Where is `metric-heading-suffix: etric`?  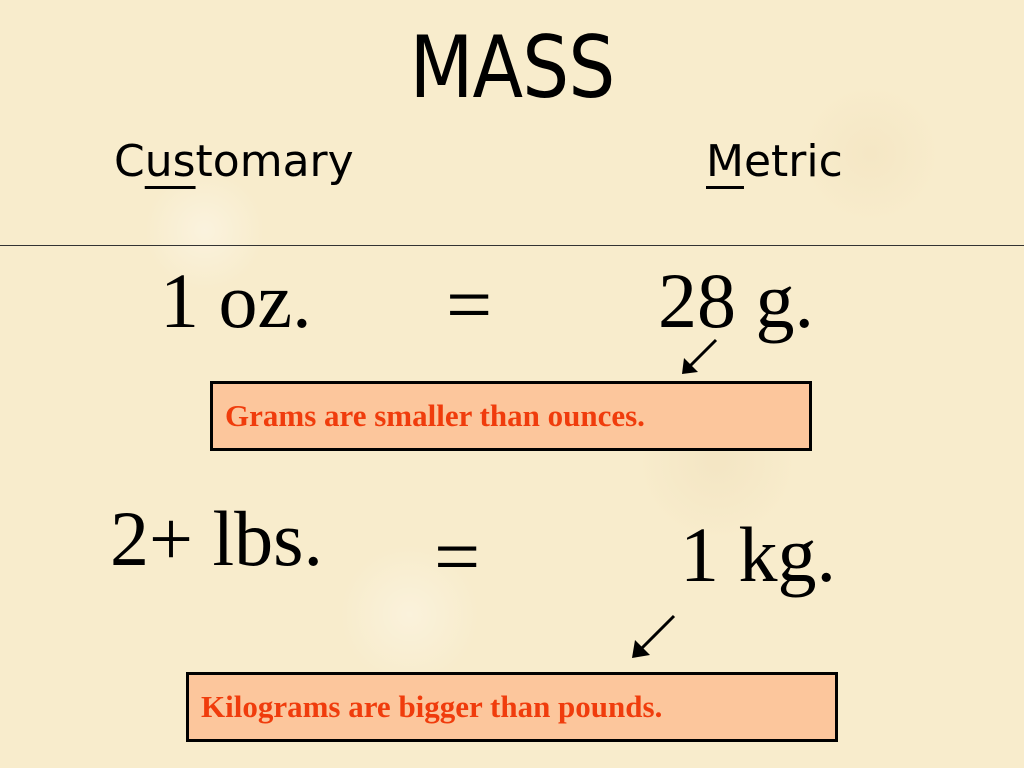
metric-heading-suffix: etric is located at coordinates (793, 161).